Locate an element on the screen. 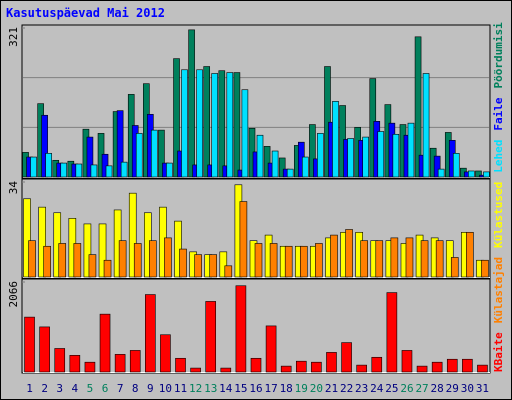  x-tick-label: 25 is located at coordinates (391, 388).